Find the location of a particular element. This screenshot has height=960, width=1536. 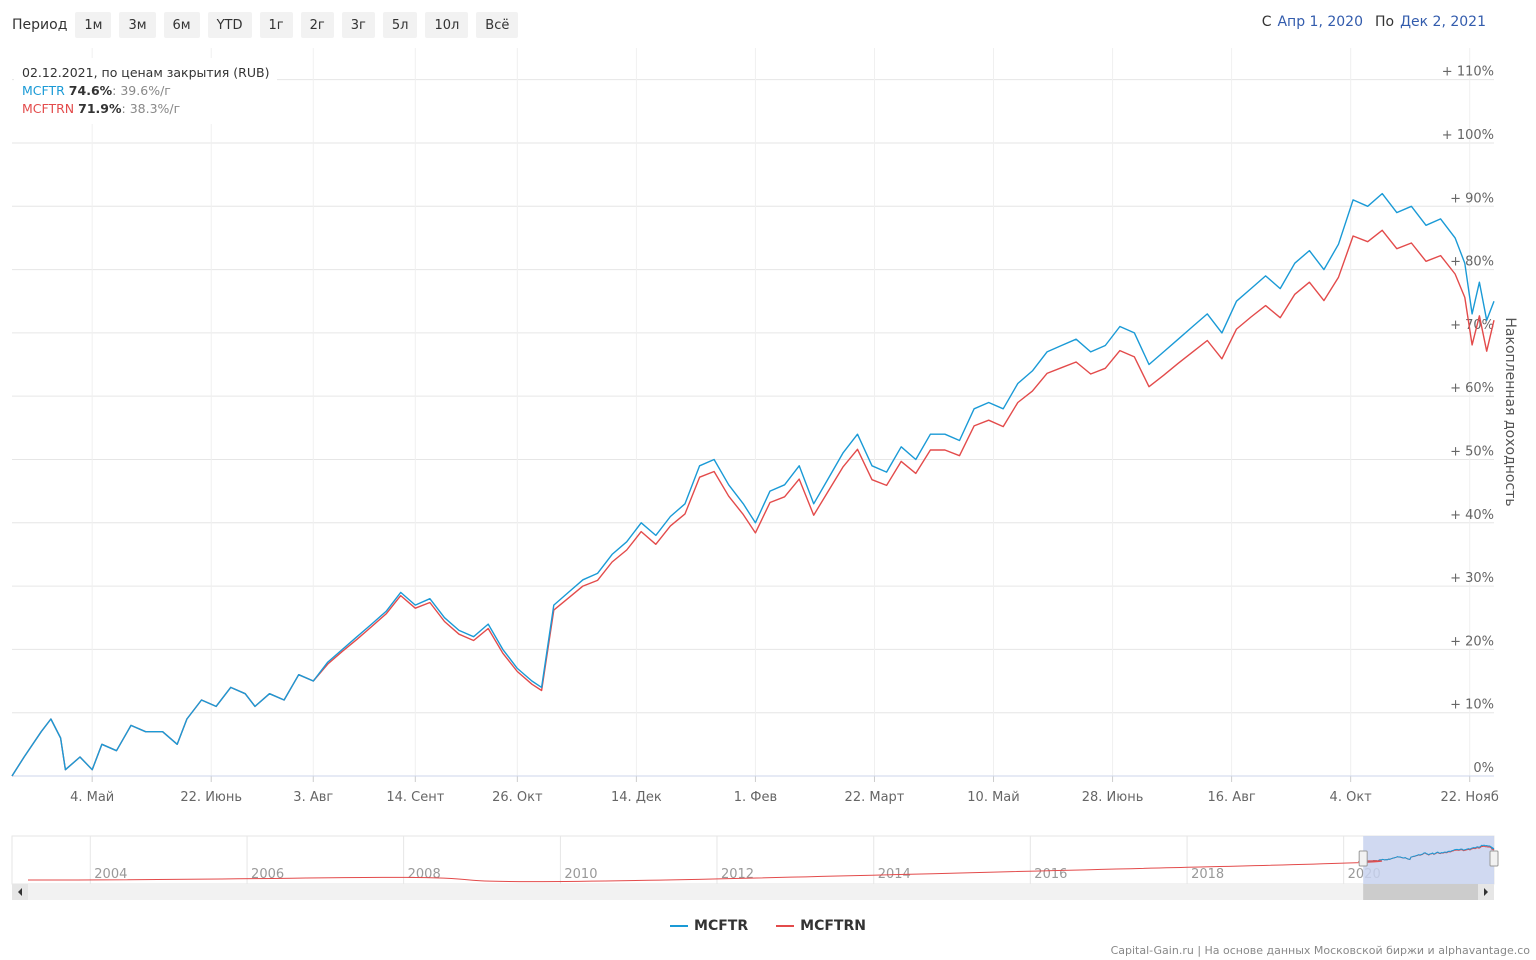

tooltip-row-mcftr: MCFTR 74.6%: 39.6%/г is located at coordinates (145, 91).